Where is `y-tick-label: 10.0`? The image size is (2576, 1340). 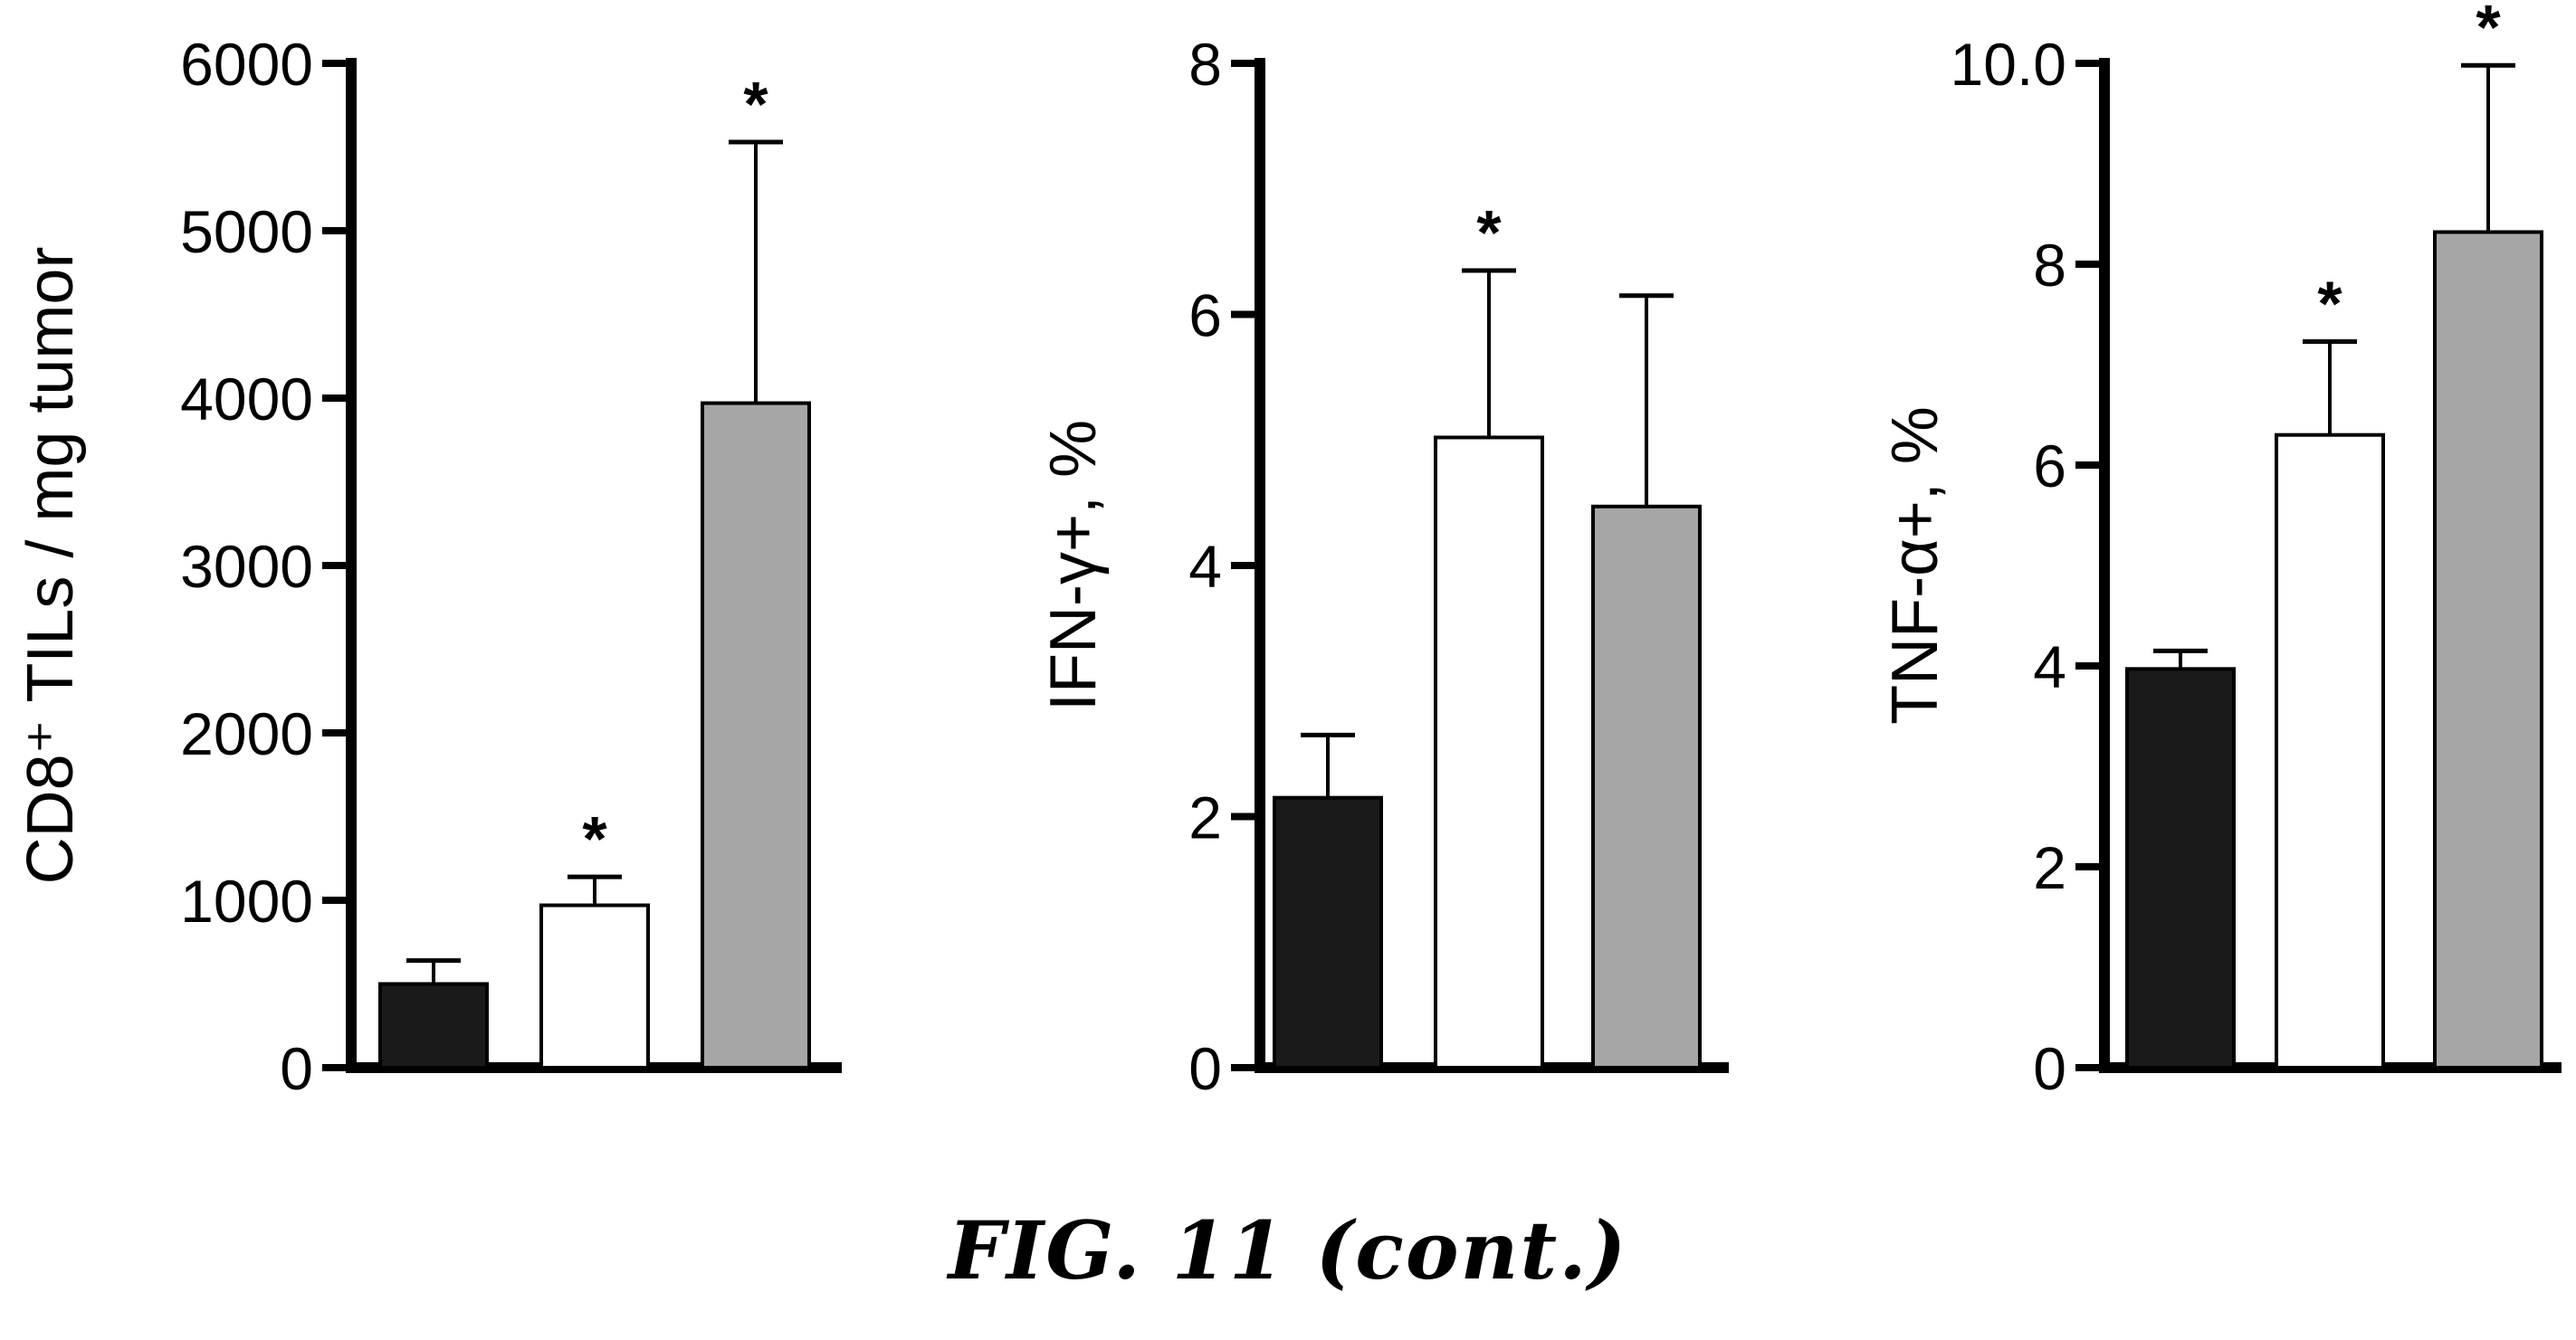 y-tick-label: 10.0 is located at coordinates (2008, 64).